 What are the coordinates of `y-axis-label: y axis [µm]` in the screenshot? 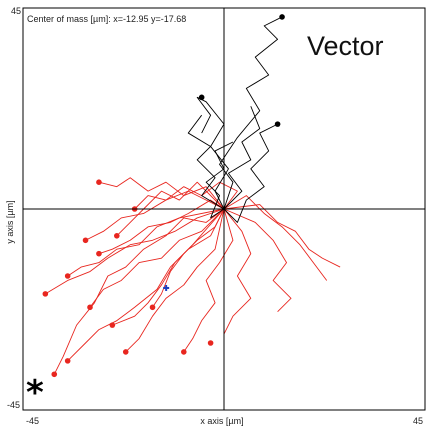 It's located at (10, 221).